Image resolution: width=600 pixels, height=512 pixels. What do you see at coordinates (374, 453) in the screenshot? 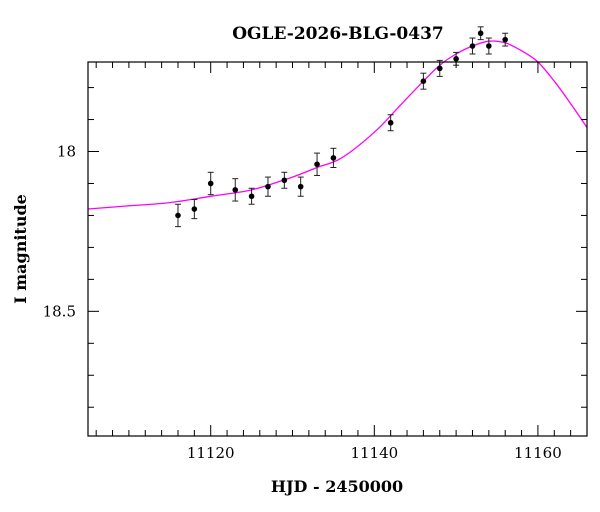
I see `x-tick-label: 11140` at bounding box center [374, 453].